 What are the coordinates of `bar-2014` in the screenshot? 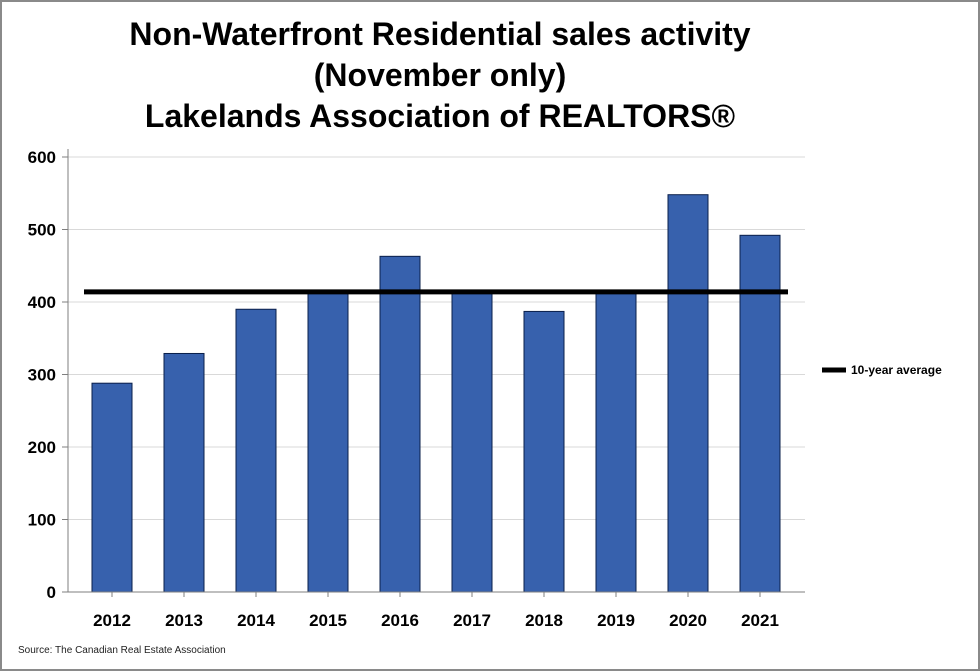 It's located at (256, 450).